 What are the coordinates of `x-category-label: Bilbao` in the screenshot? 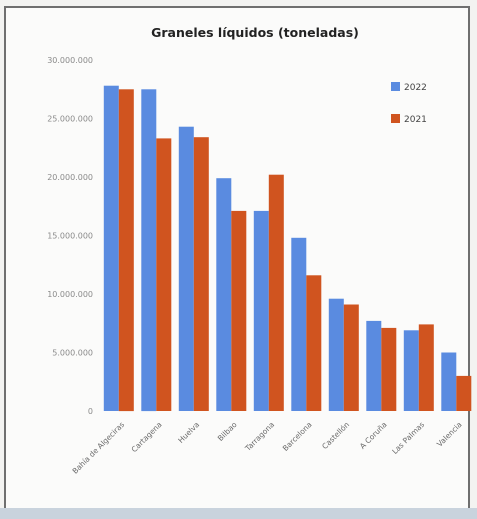 It's located at (227, 431).